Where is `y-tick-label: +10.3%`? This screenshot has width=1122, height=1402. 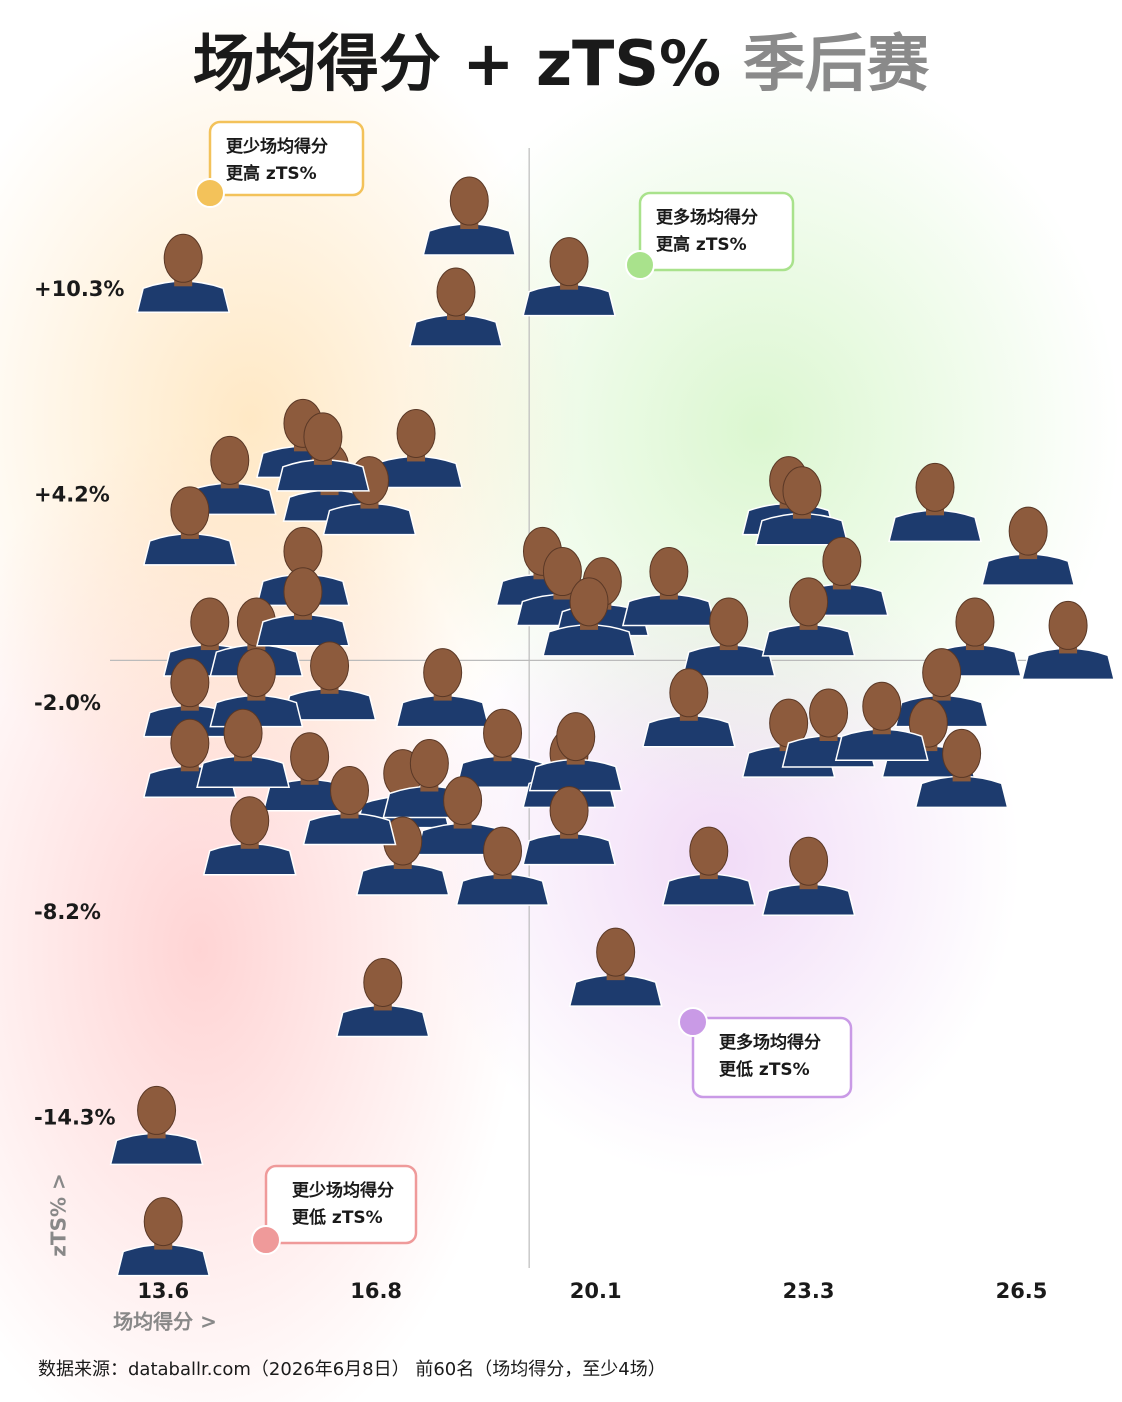 y-tick-label: +10.3% is located at coordinates (79, 289).